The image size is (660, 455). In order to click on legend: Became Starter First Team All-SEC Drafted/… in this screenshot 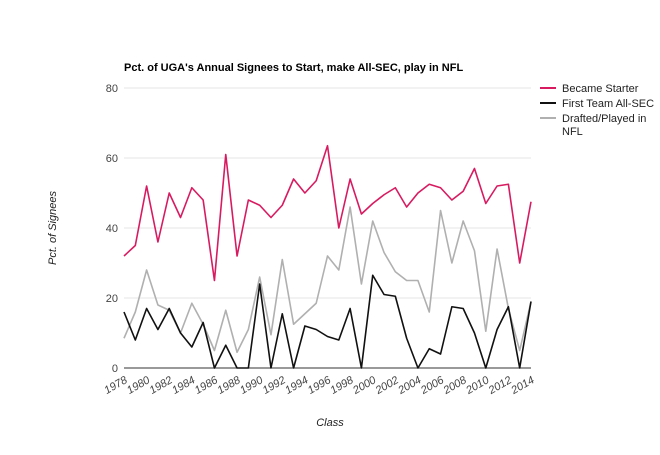, I will do `click(597, 110)`.